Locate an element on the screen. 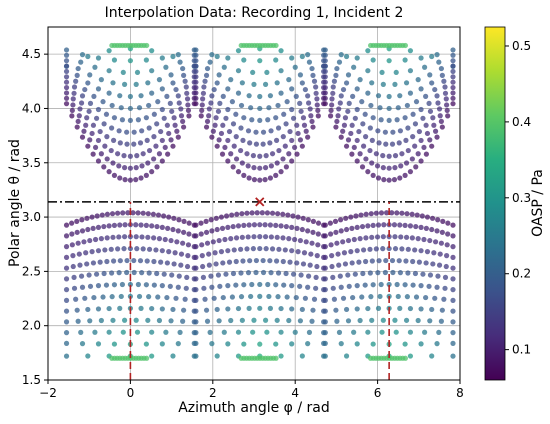  y-tick-label: 2.5 is located at coordinates (31, 271).